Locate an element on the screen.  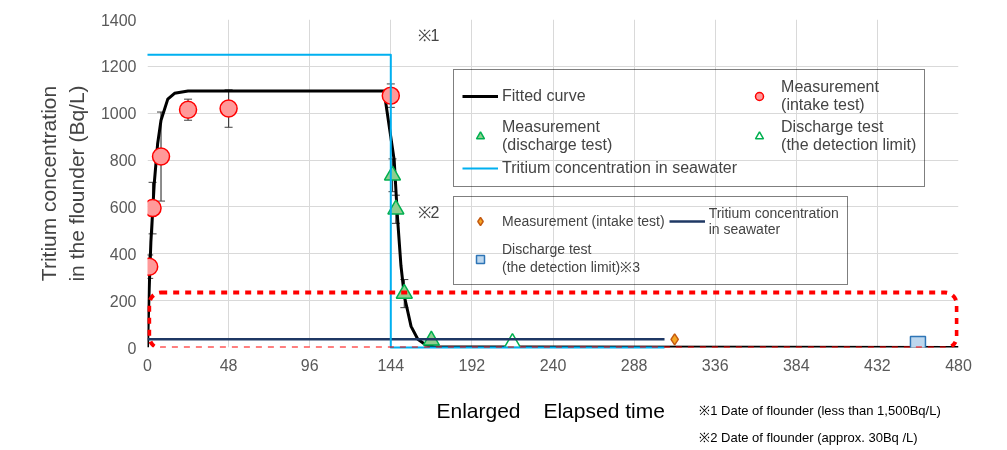
y-tick-label: 1000 is located at coordinates (118, 114).